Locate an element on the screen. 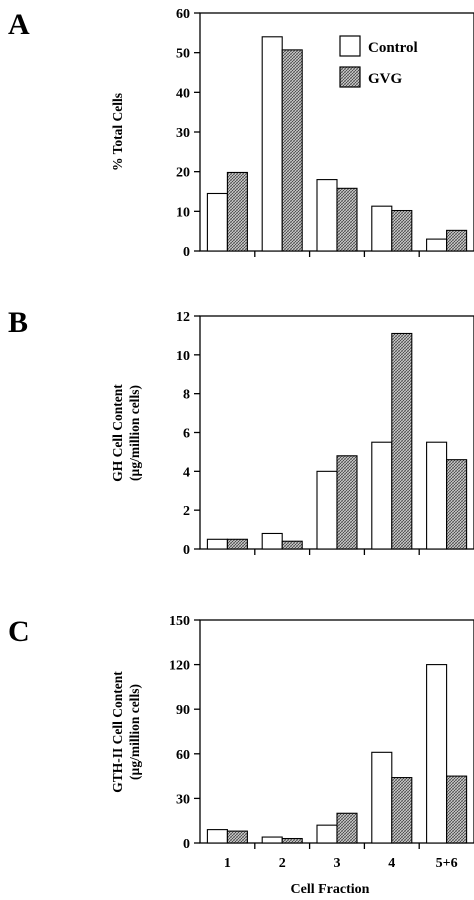  y-tick-label: 120 is located at coordinates (179, 666).